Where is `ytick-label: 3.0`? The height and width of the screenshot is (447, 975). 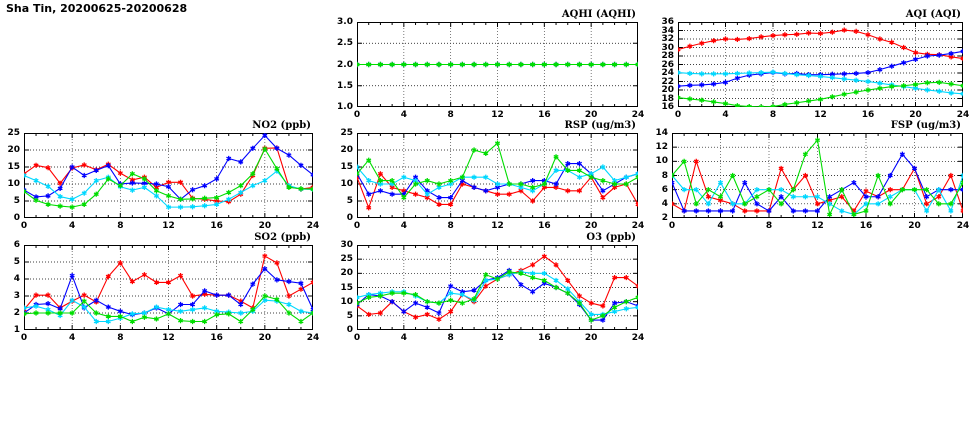 ytick-label: 3.0 is located at coordinates (345, 22).